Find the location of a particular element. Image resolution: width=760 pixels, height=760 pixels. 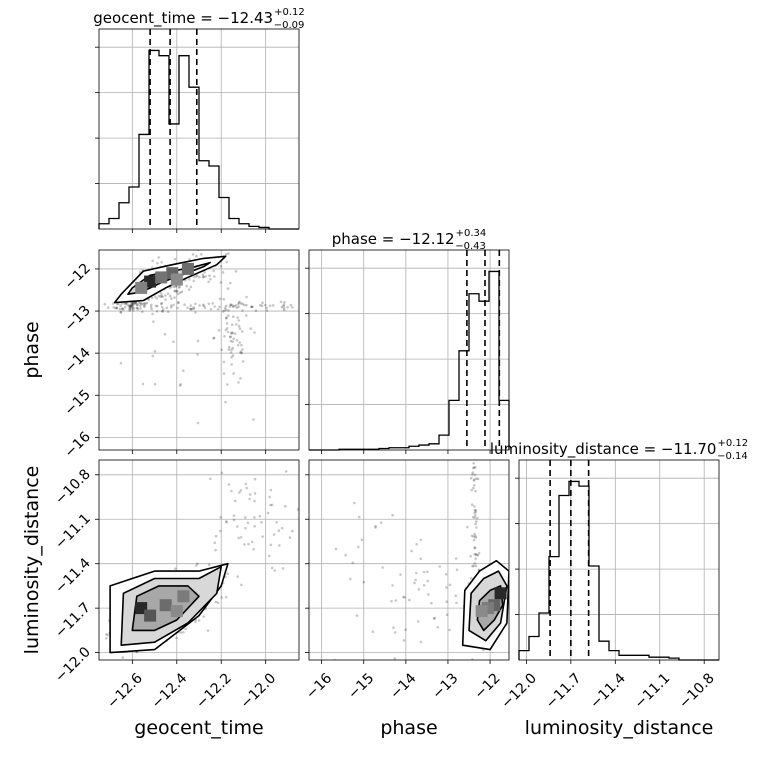

histogram-panel-phase: phase = −12.12+0.34 −0.43 is located at coordinates (407, 339).